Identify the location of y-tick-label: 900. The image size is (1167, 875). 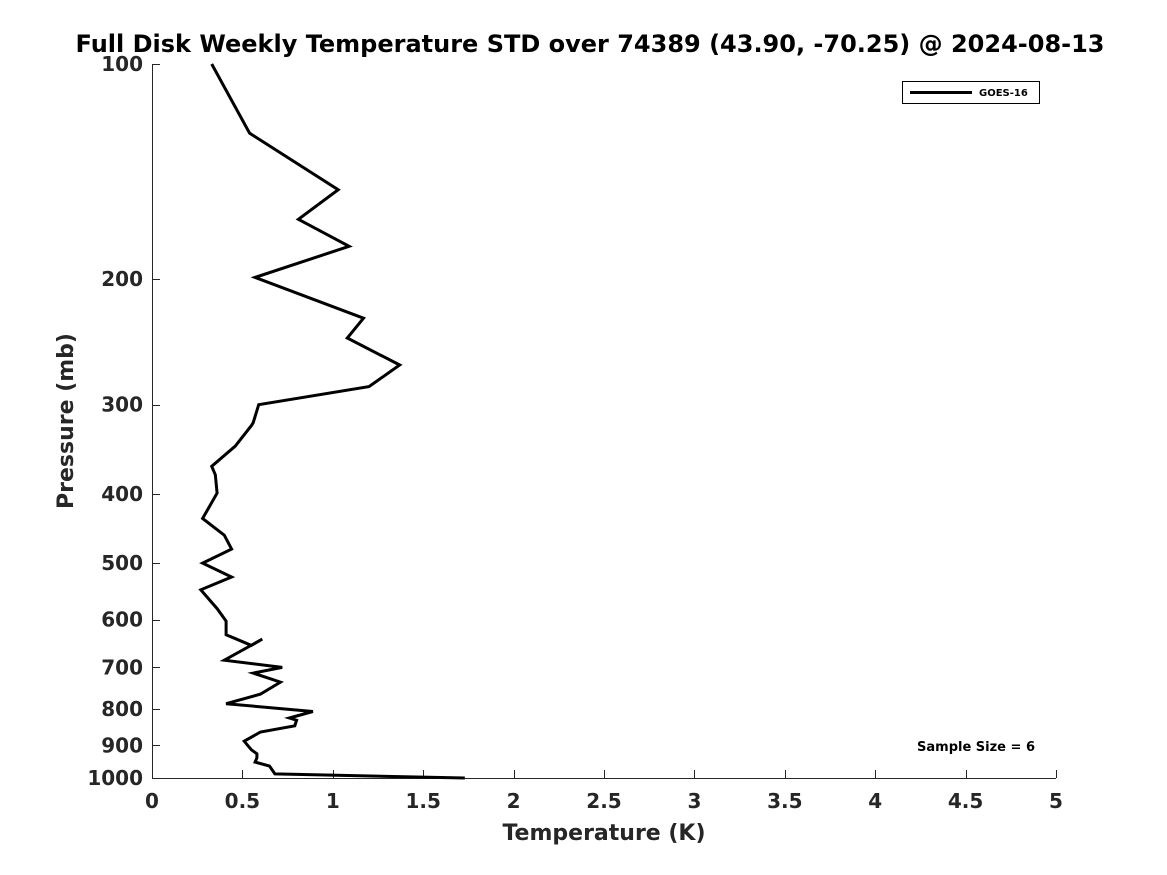
(122, 745).